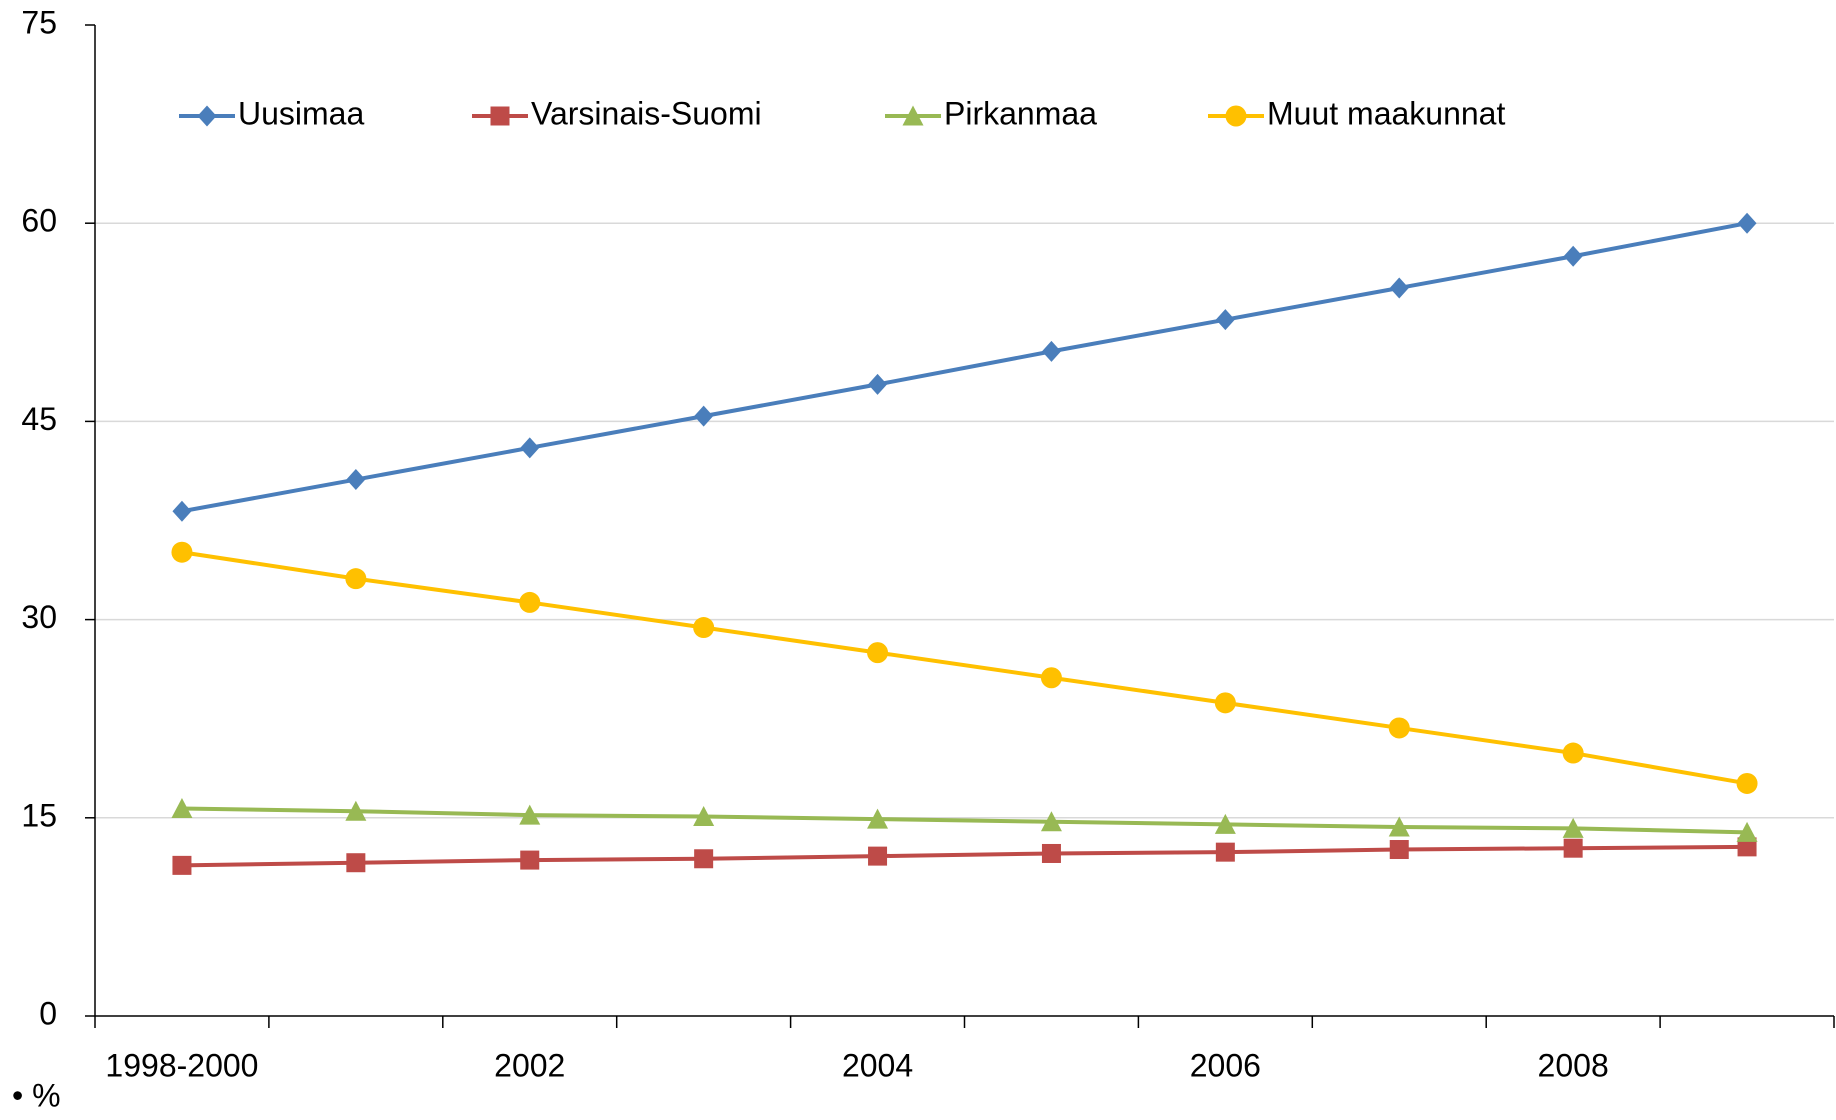  What do you see at coordinates (181, 1065) in the screenshot?
I see `x-tick-label: 1998-2000` at bounding box center [181, 1065].